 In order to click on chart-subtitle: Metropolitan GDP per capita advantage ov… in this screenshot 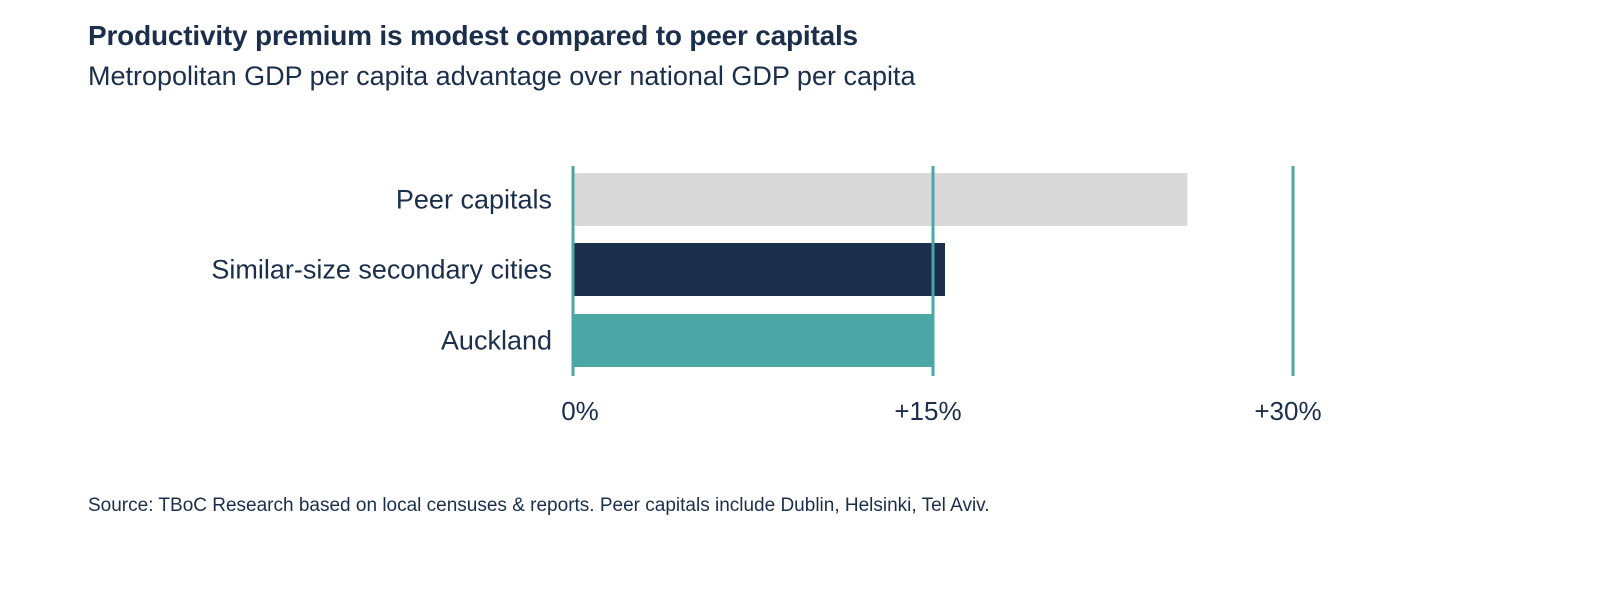, I will do `click(502, 76)`.